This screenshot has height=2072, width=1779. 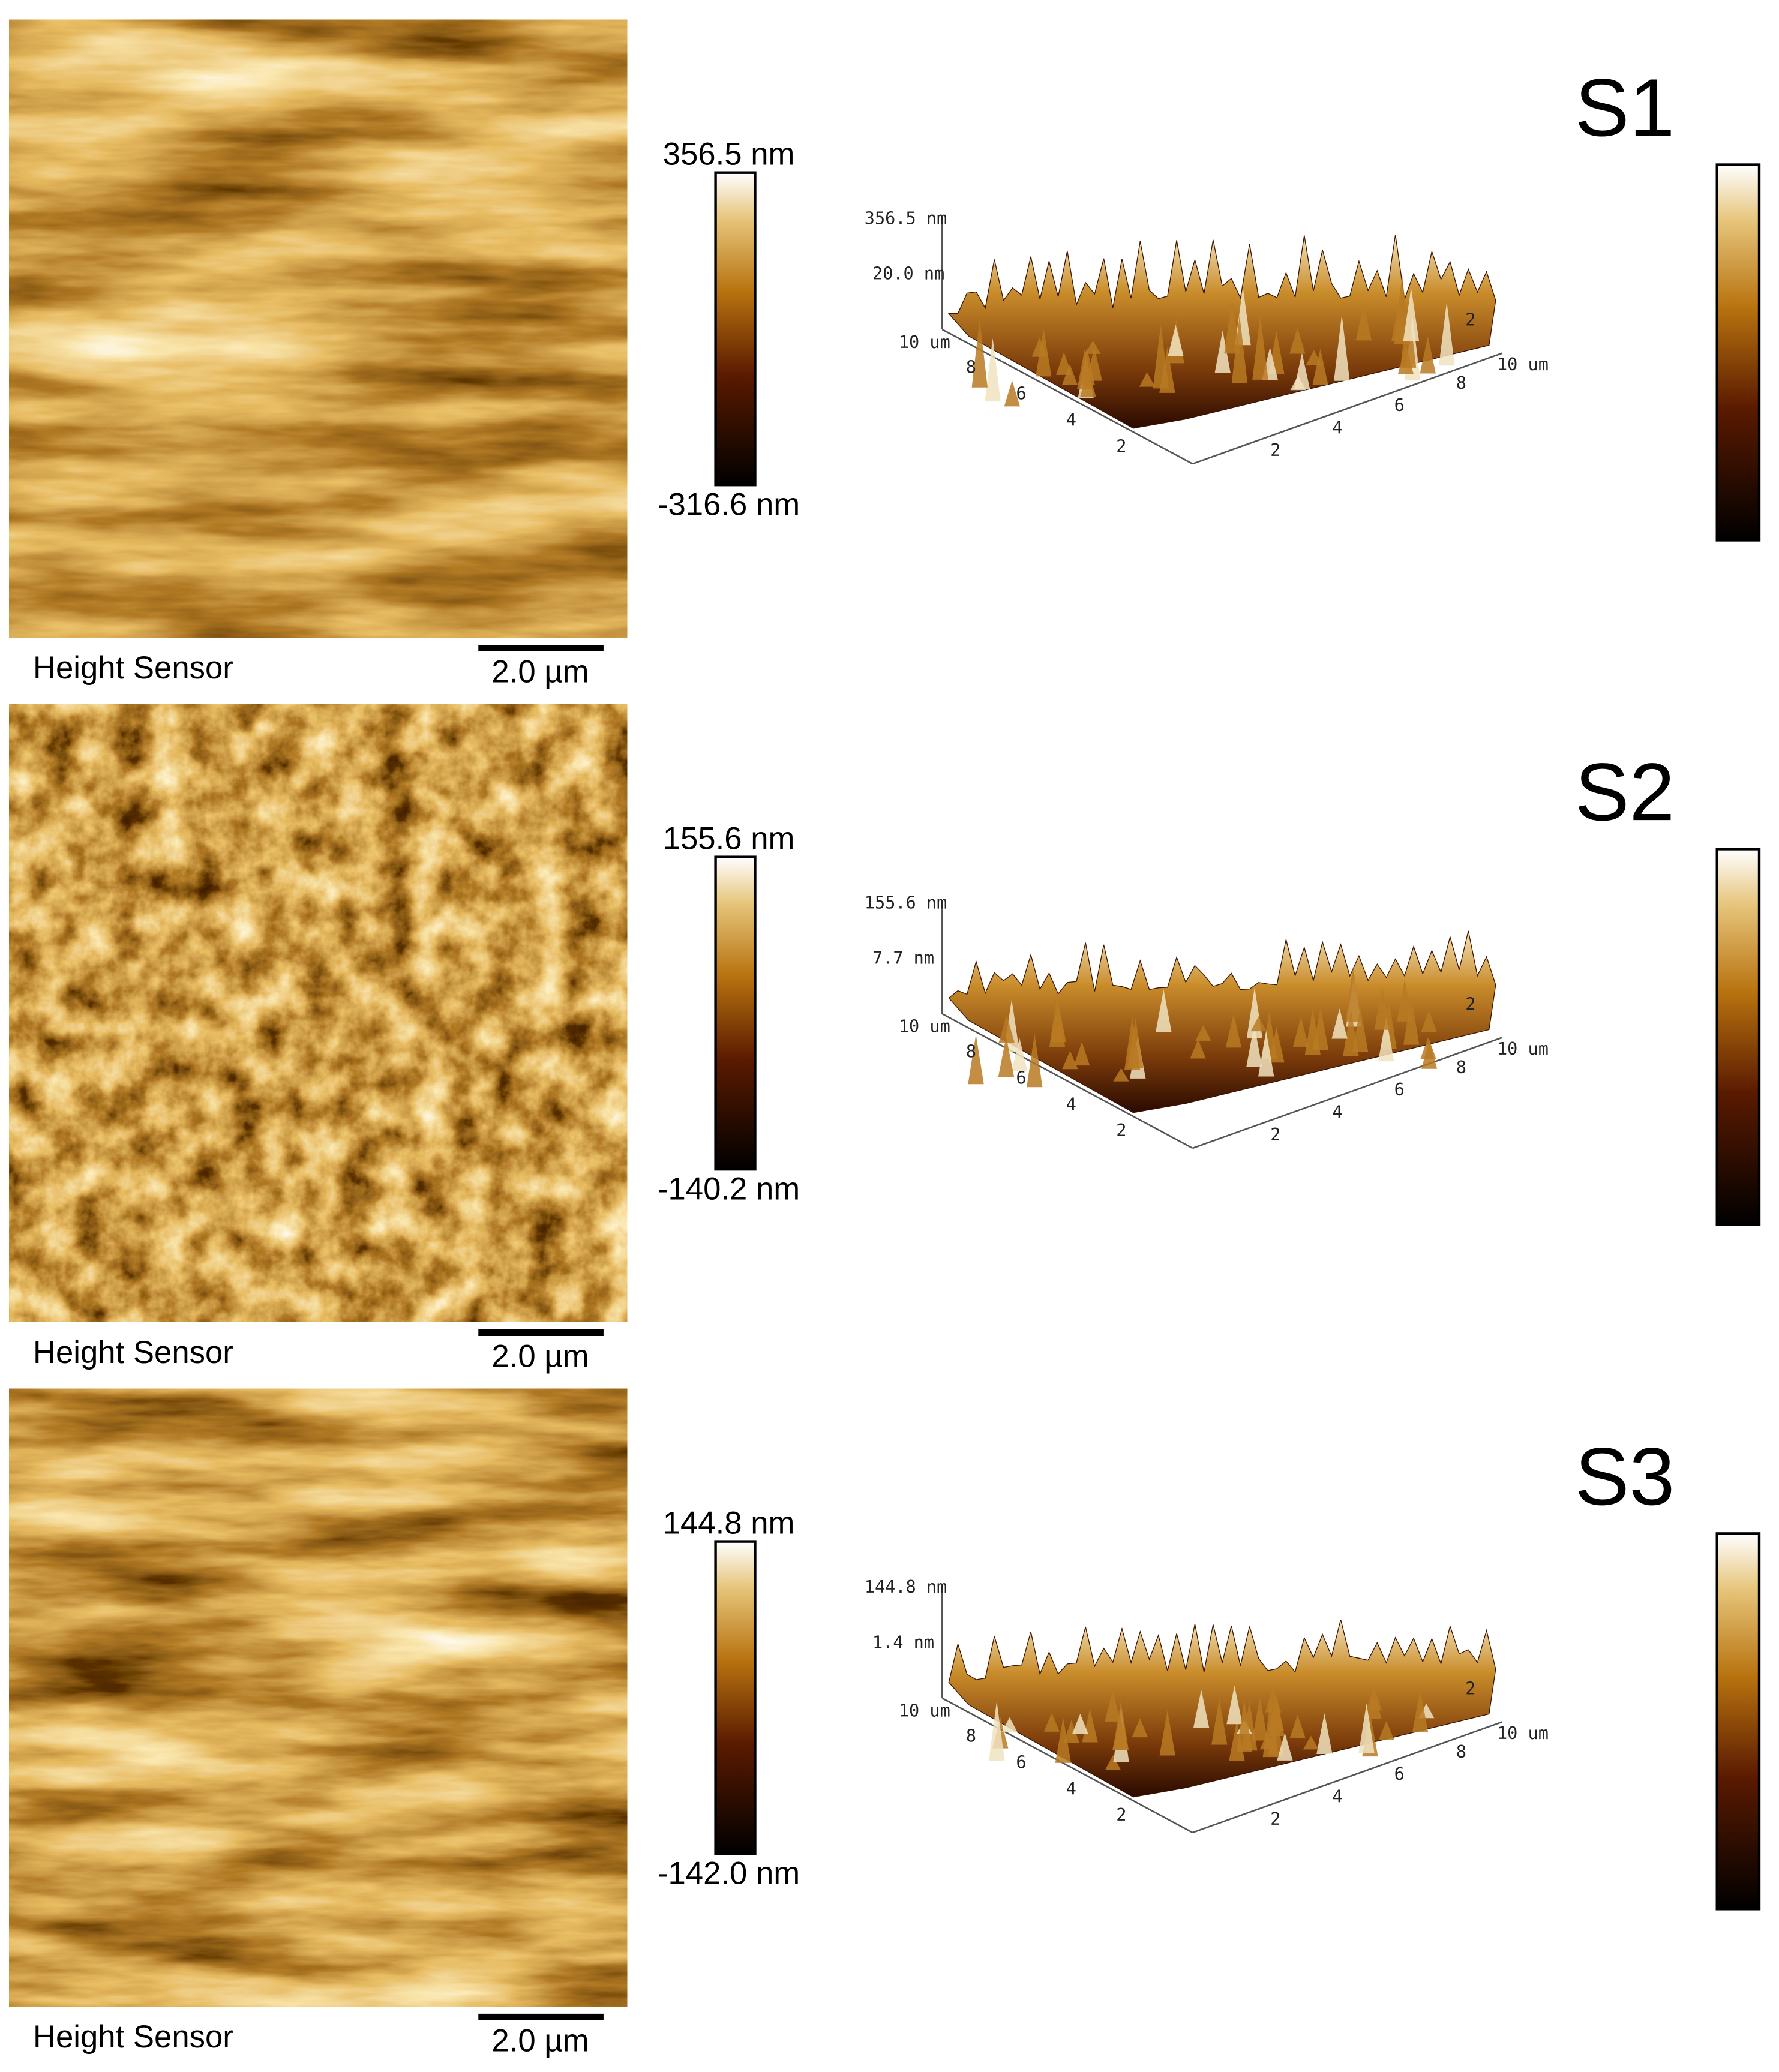 I want to click on colorbar-max-label: 144.8 nm, so click(x=729, y=1523).